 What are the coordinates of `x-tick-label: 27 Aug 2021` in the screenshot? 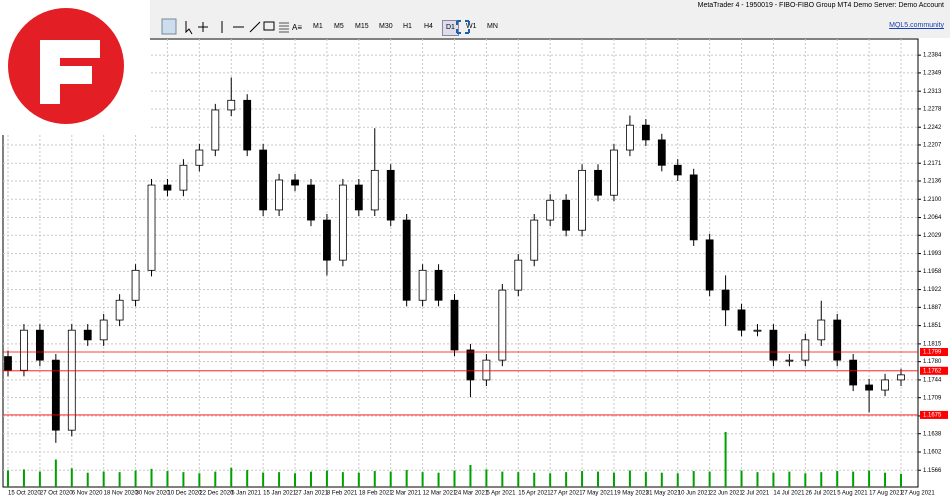 It's located at (918, 494).